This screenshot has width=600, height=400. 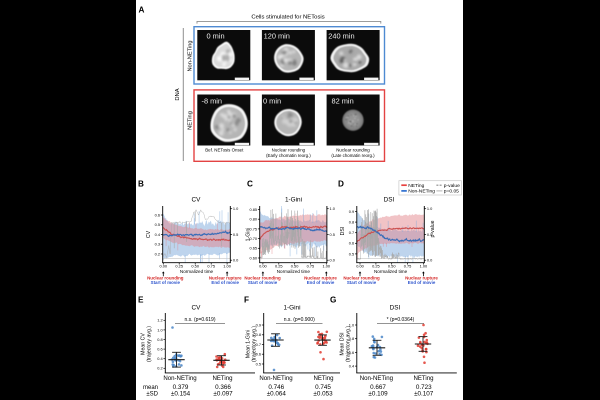 I want to click on svg-text: D, so click(x=341, y=183).